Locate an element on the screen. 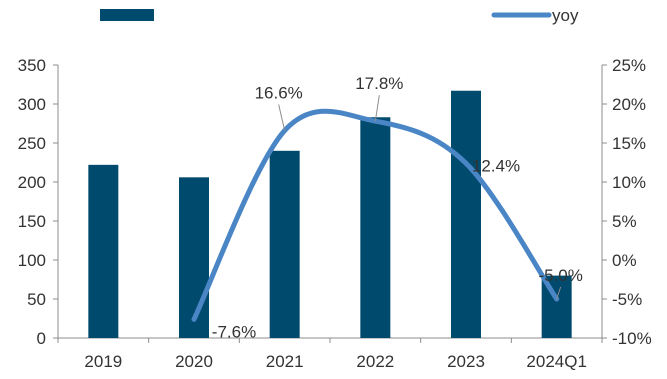  x-tick-label: 2023 is located at coordinates (466, 361).